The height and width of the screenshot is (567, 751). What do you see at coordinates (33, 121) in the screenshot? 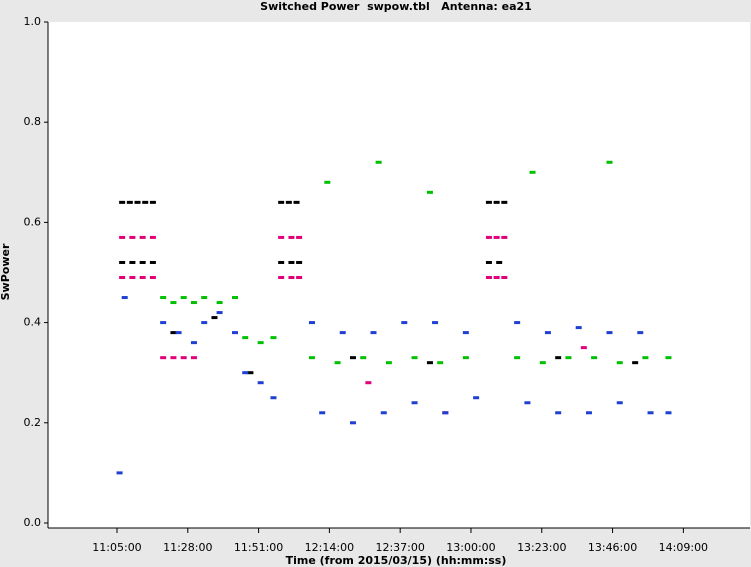
I see `y-tick-label: 0.8` at bounding box center [33, 121].